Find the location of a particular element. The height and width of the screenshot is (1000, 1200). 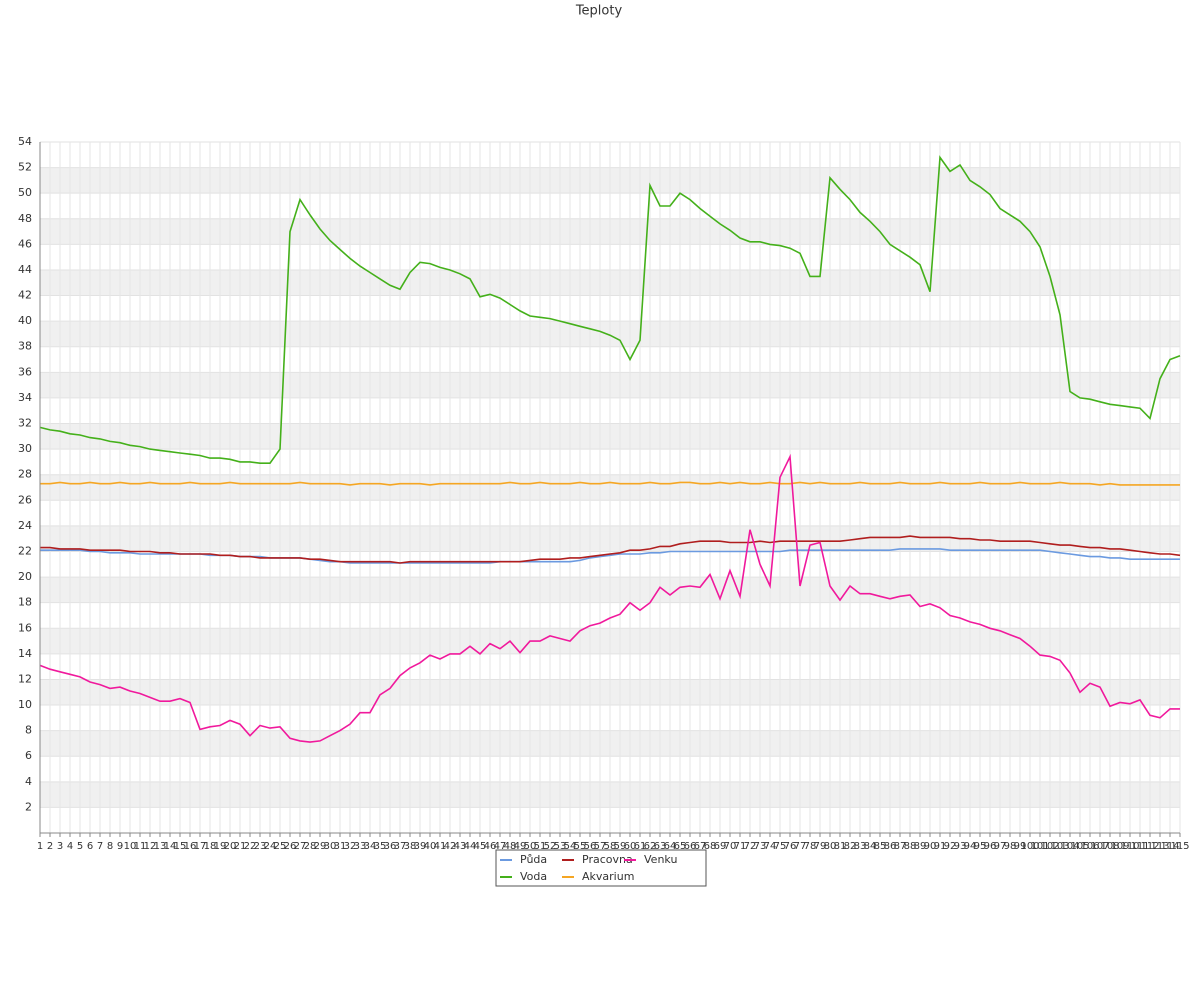

x-tick-label: 21 is located at coordinates (240, 846).